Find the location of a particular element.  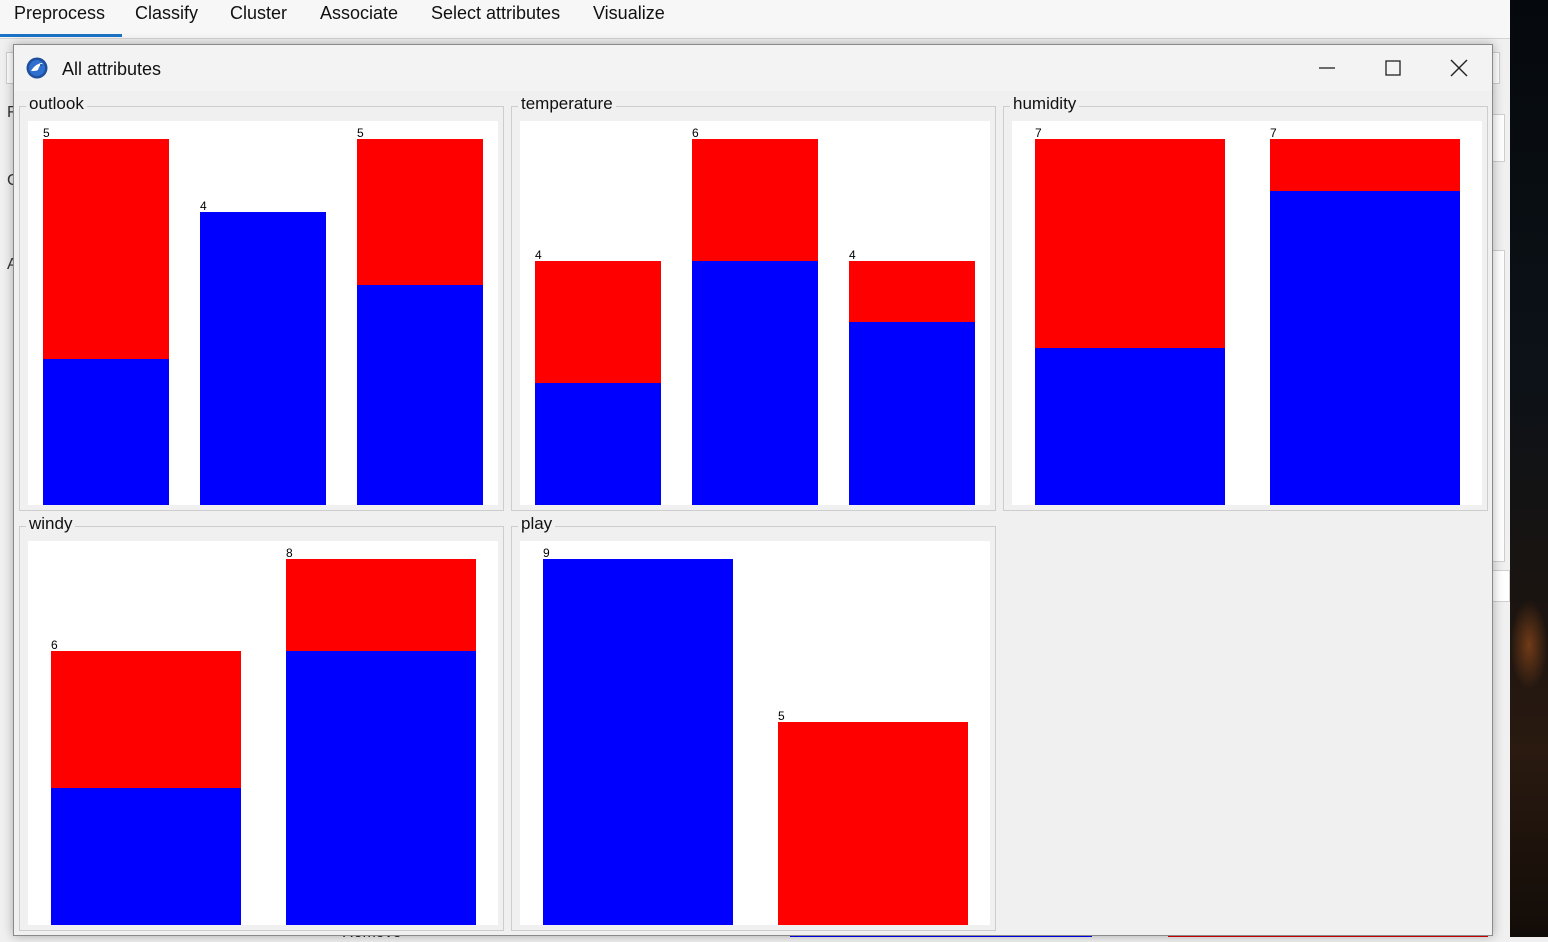

histogram-temperature: 4 6 4 is located at coordinates (755, 313).